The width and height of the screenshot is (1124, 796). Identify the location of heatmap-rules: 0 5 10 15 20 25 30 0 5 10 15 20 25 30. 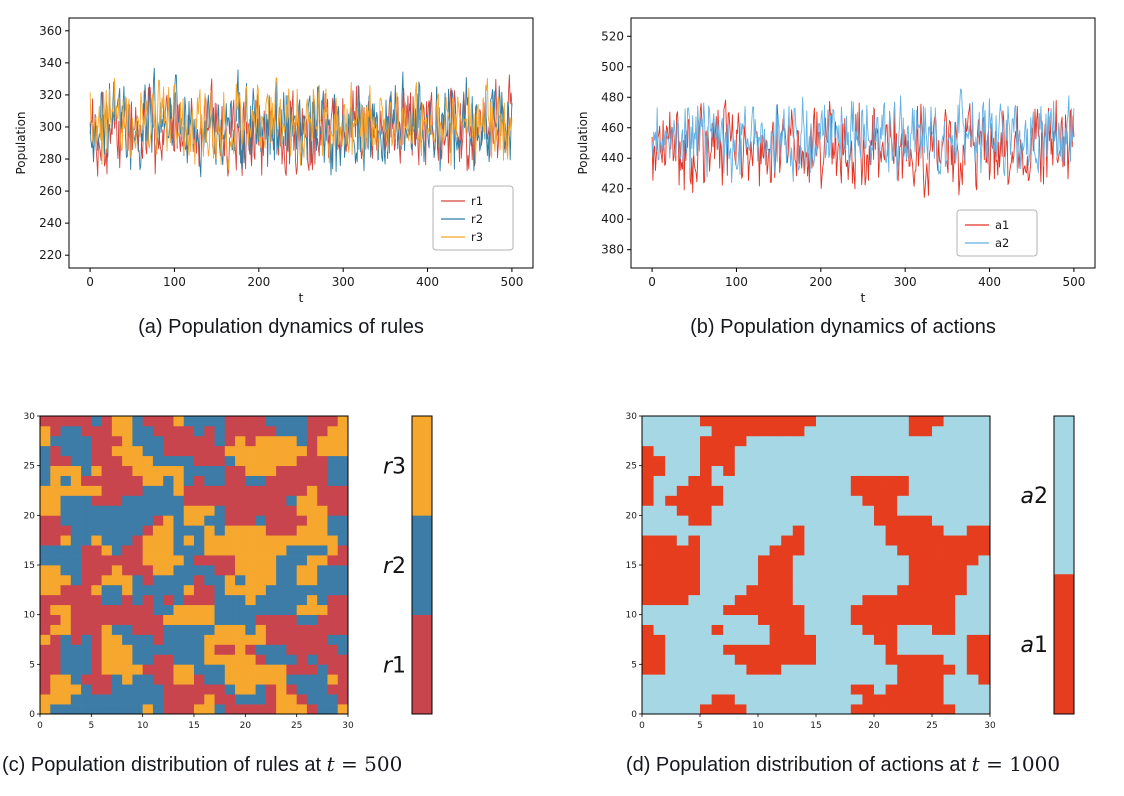
(189, 571).